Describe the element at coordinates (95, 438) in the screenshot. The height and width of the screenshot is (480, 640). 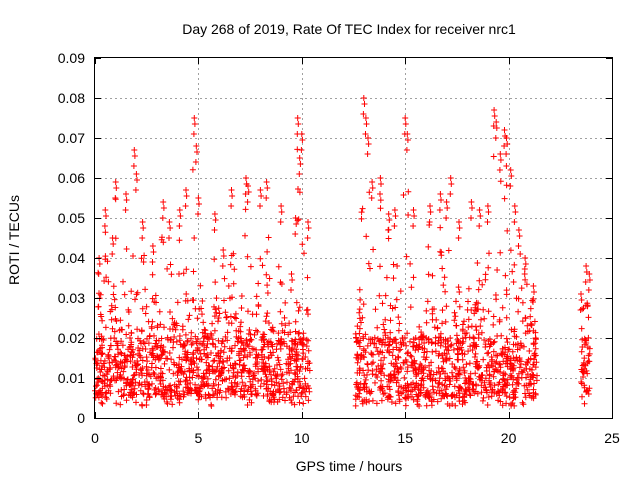
I see `x-tick-label: 0` at that location.